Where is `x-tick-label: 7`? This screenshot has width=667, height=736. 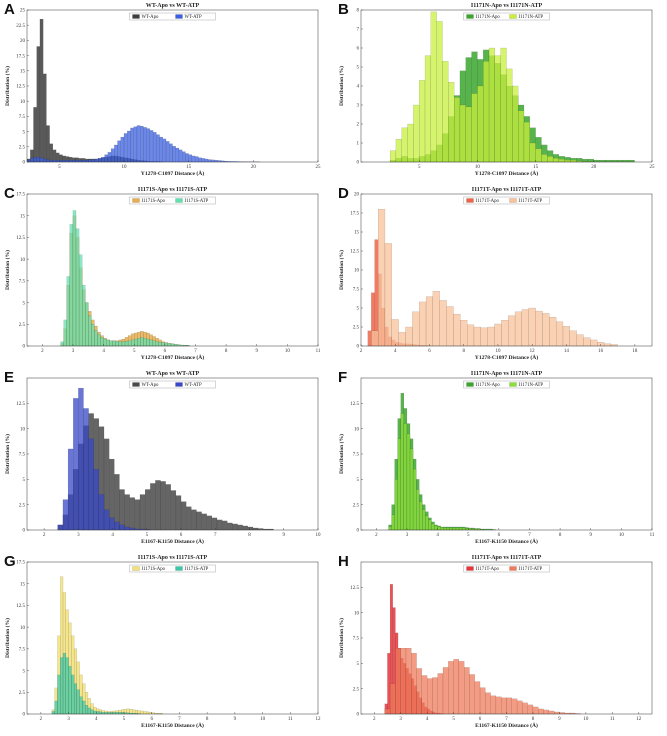 x-tick-label: 7 is located at coordinates (215, 535).